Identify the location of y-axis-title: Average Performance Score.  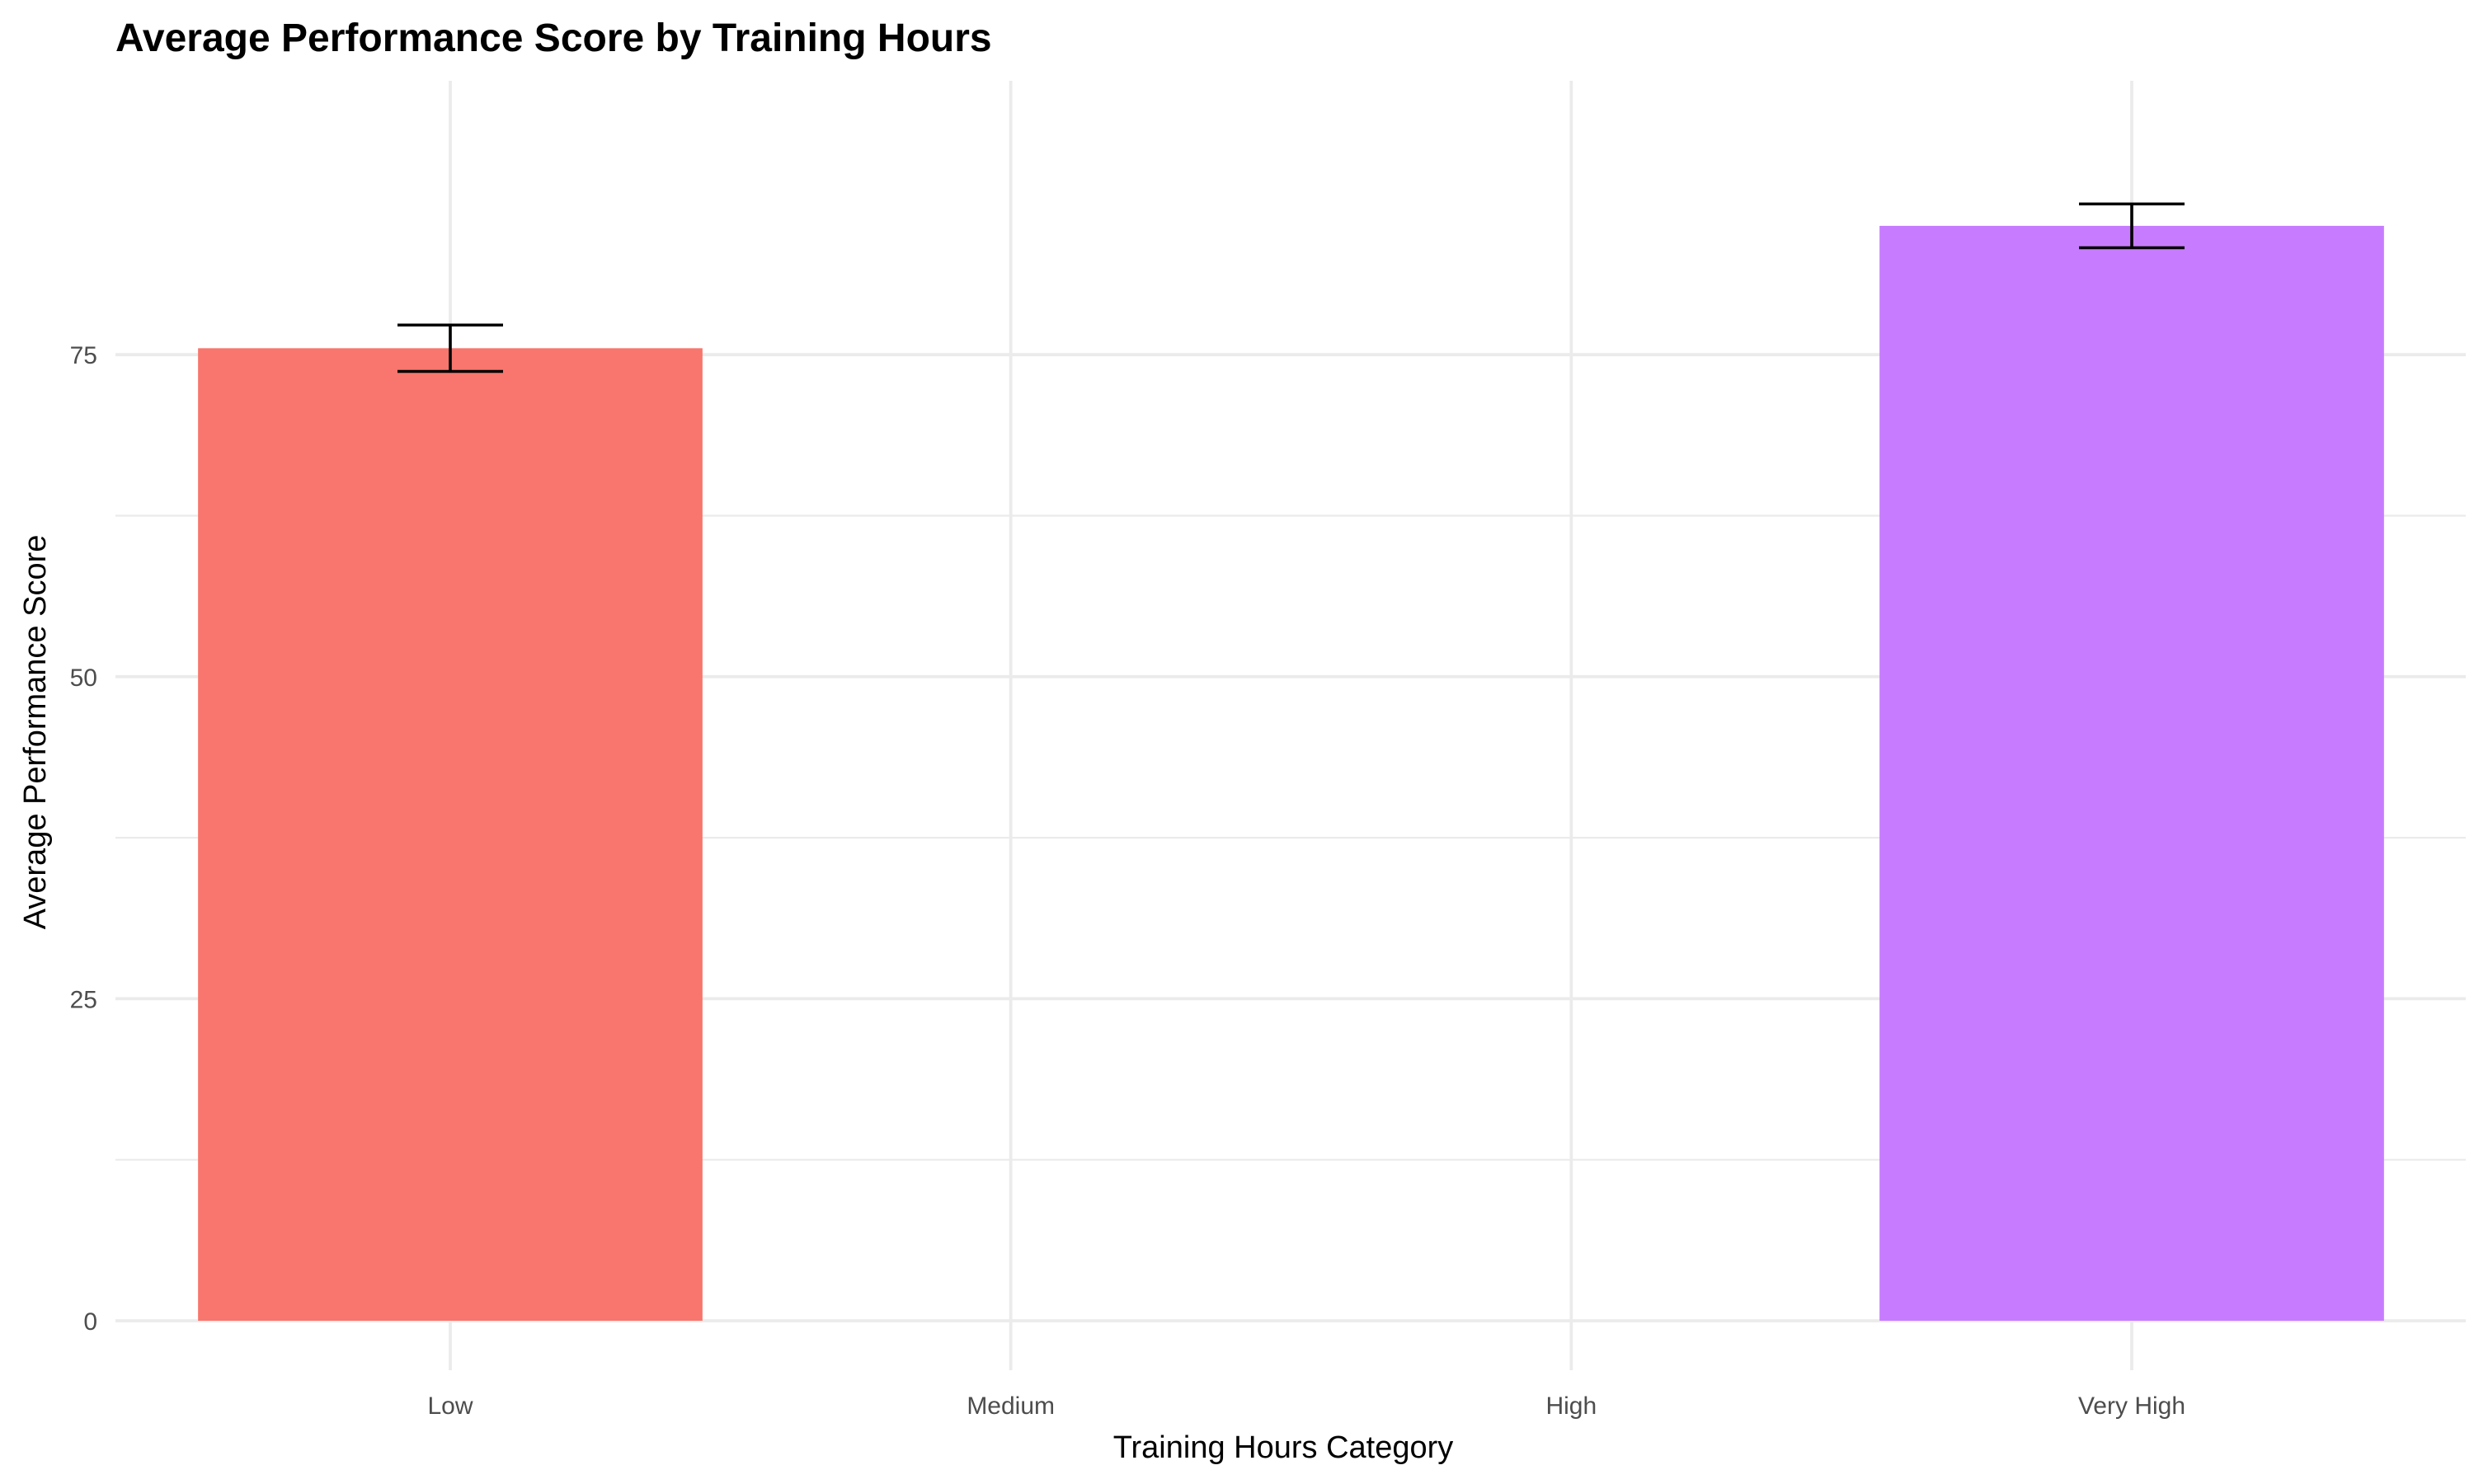
(35, 732).